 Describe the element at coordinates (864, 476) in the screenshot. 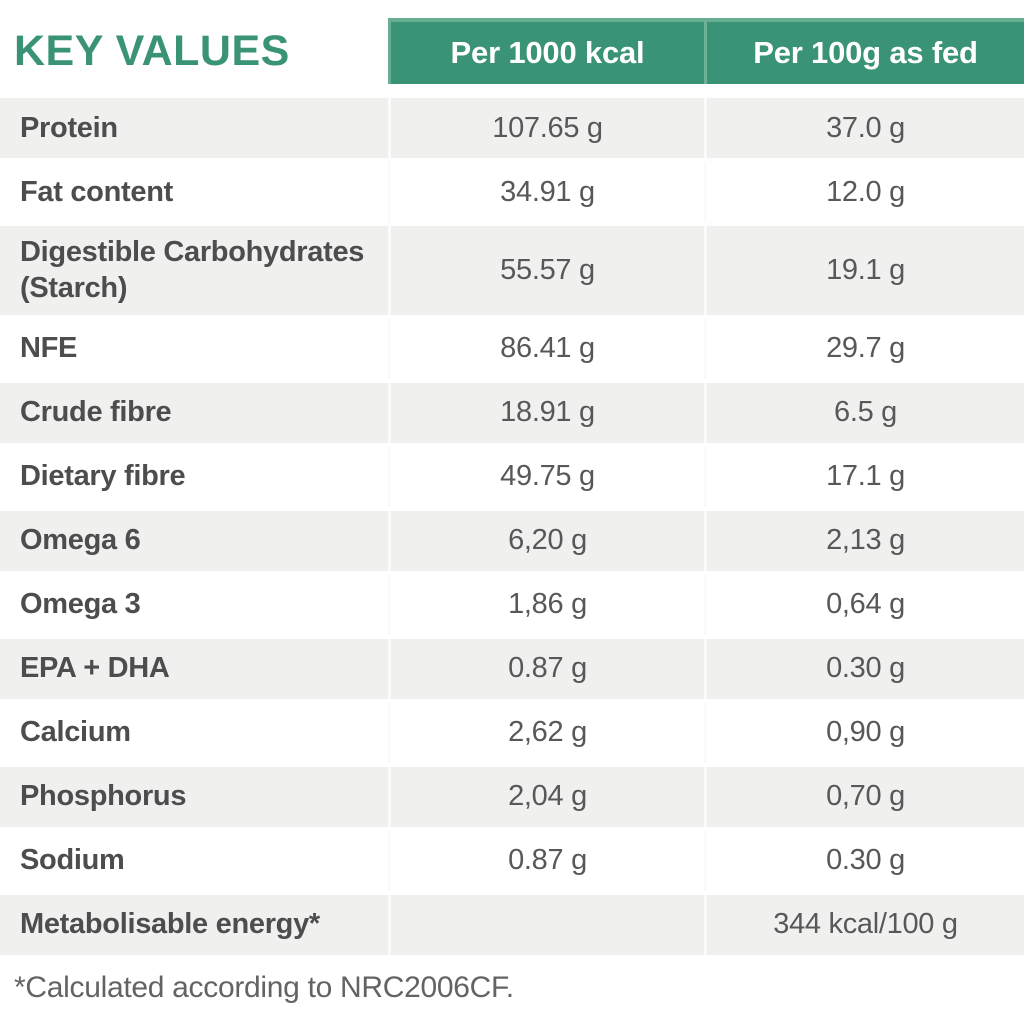

I see `row-value-per-100g-as-fed: 17.1 g` at that location.